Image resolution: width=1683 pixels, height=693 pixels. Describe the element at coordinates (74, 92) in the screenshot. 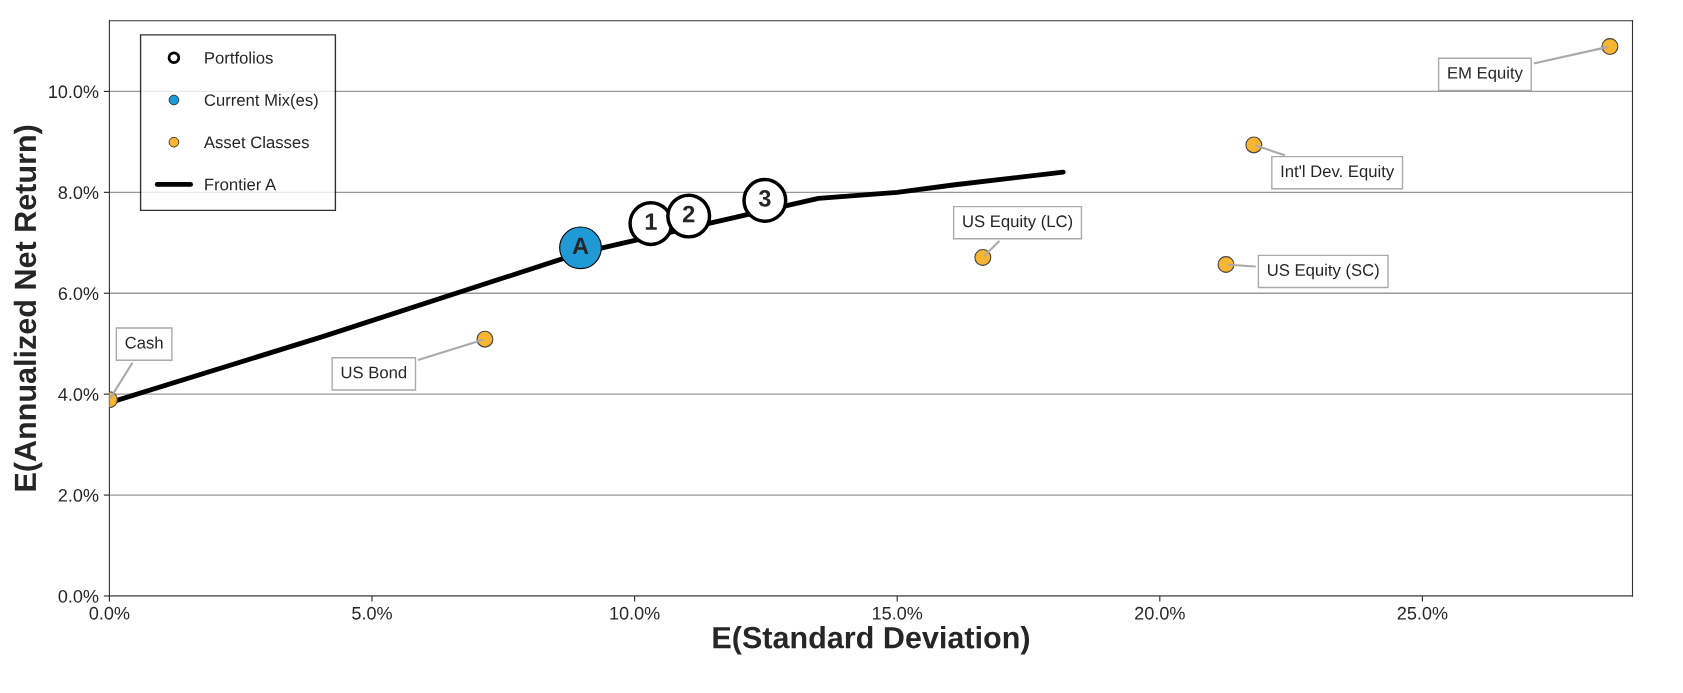

I see `y-tick-label: 10.0%` at that location.